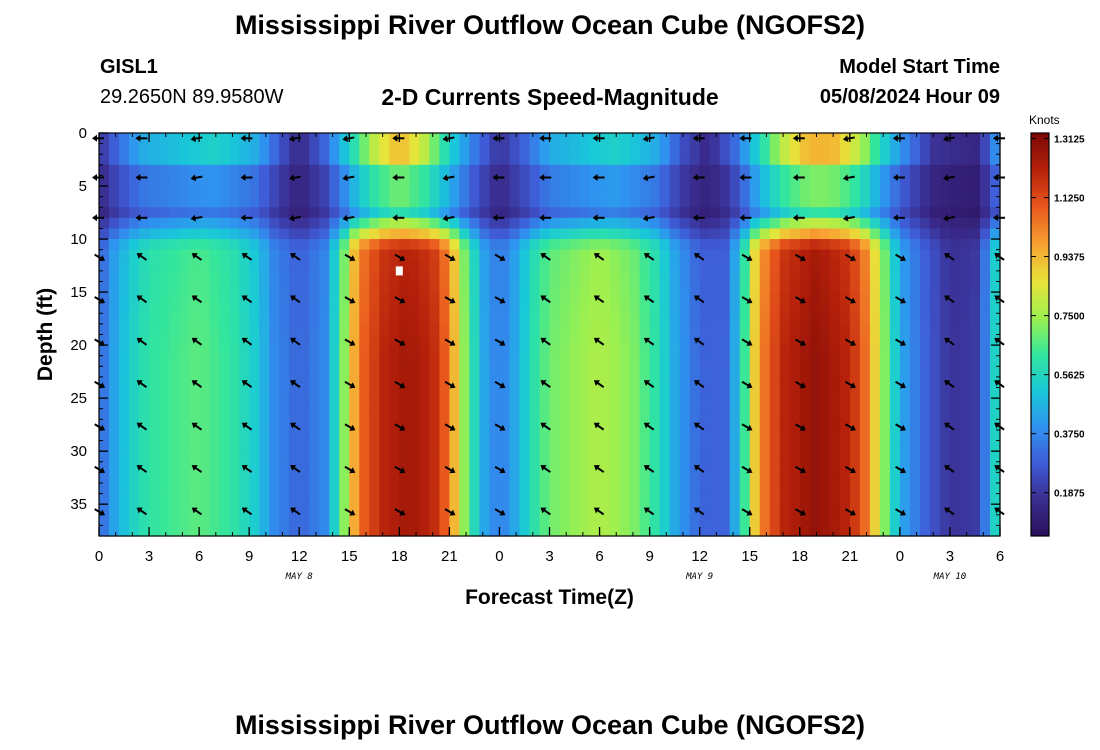  I want to click on x-tick-label: 21, so click(849, 556).